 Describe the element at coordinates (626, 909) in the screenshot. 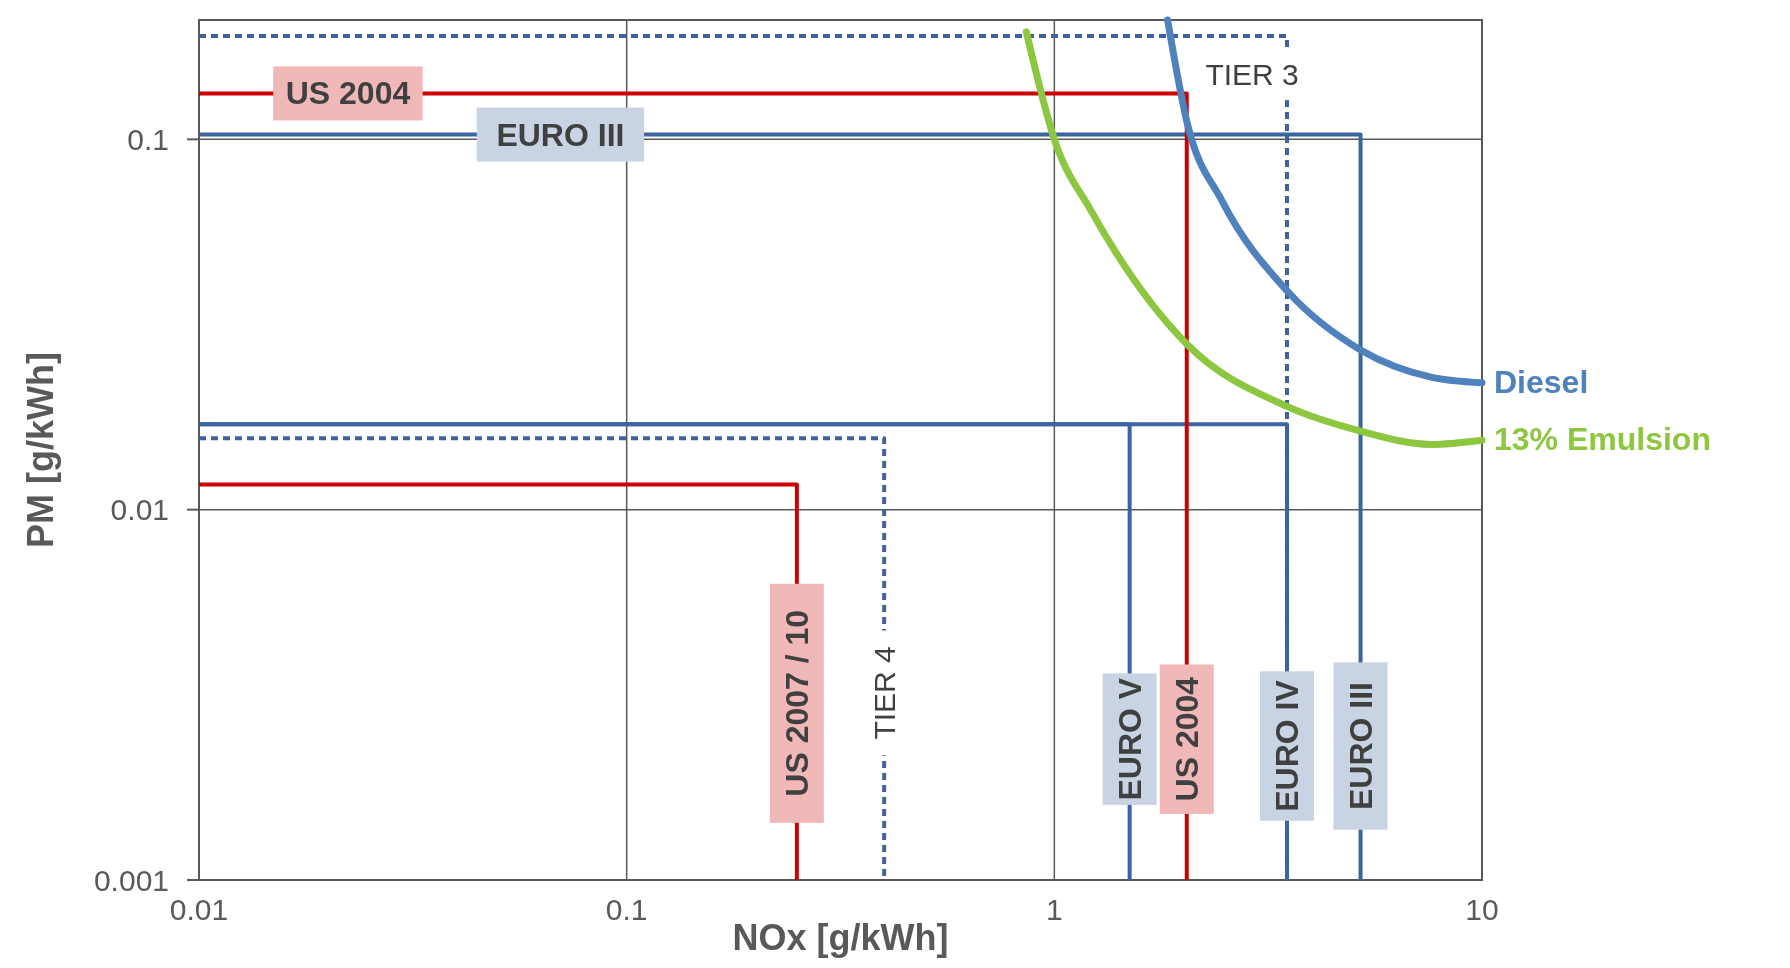

I see `x-tick-label: 0.1` at that location.